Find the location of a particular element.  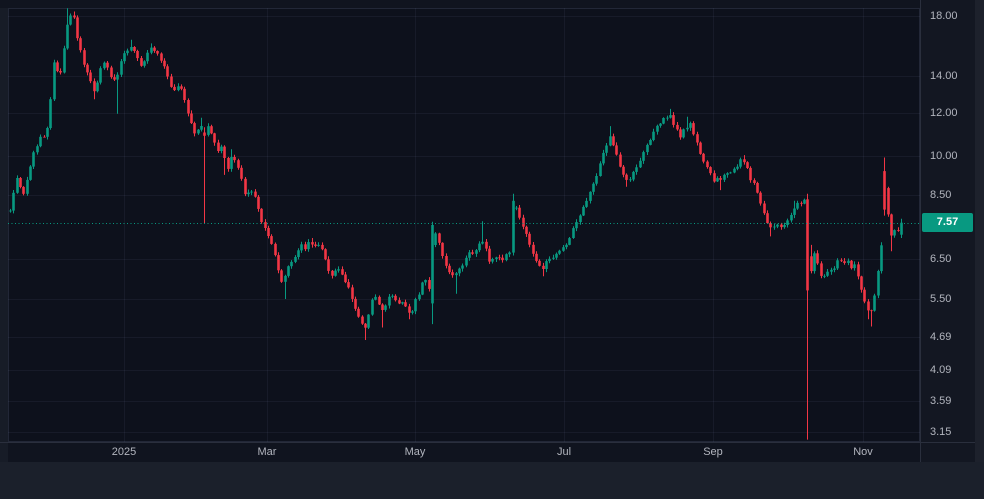

price-tick-label: 8.50 is located at coordinates (941, 195).